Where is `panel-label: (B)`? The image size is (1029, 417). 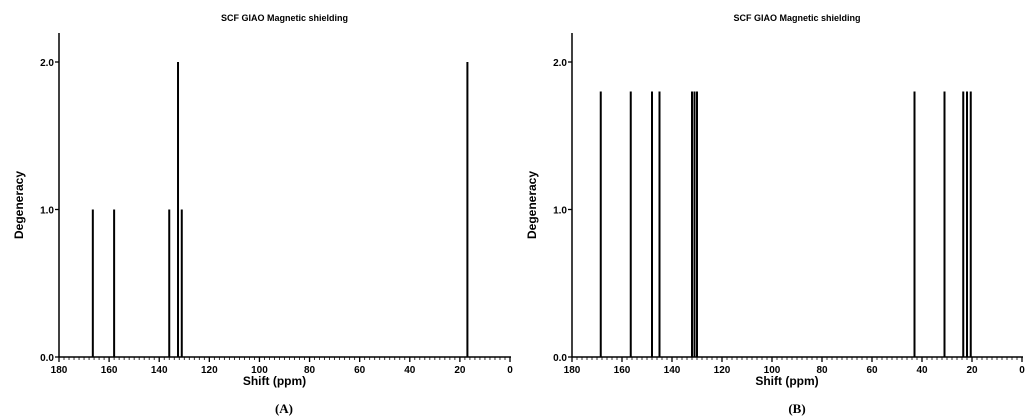 panel-label: (B) is located at coordinates (796, 408).